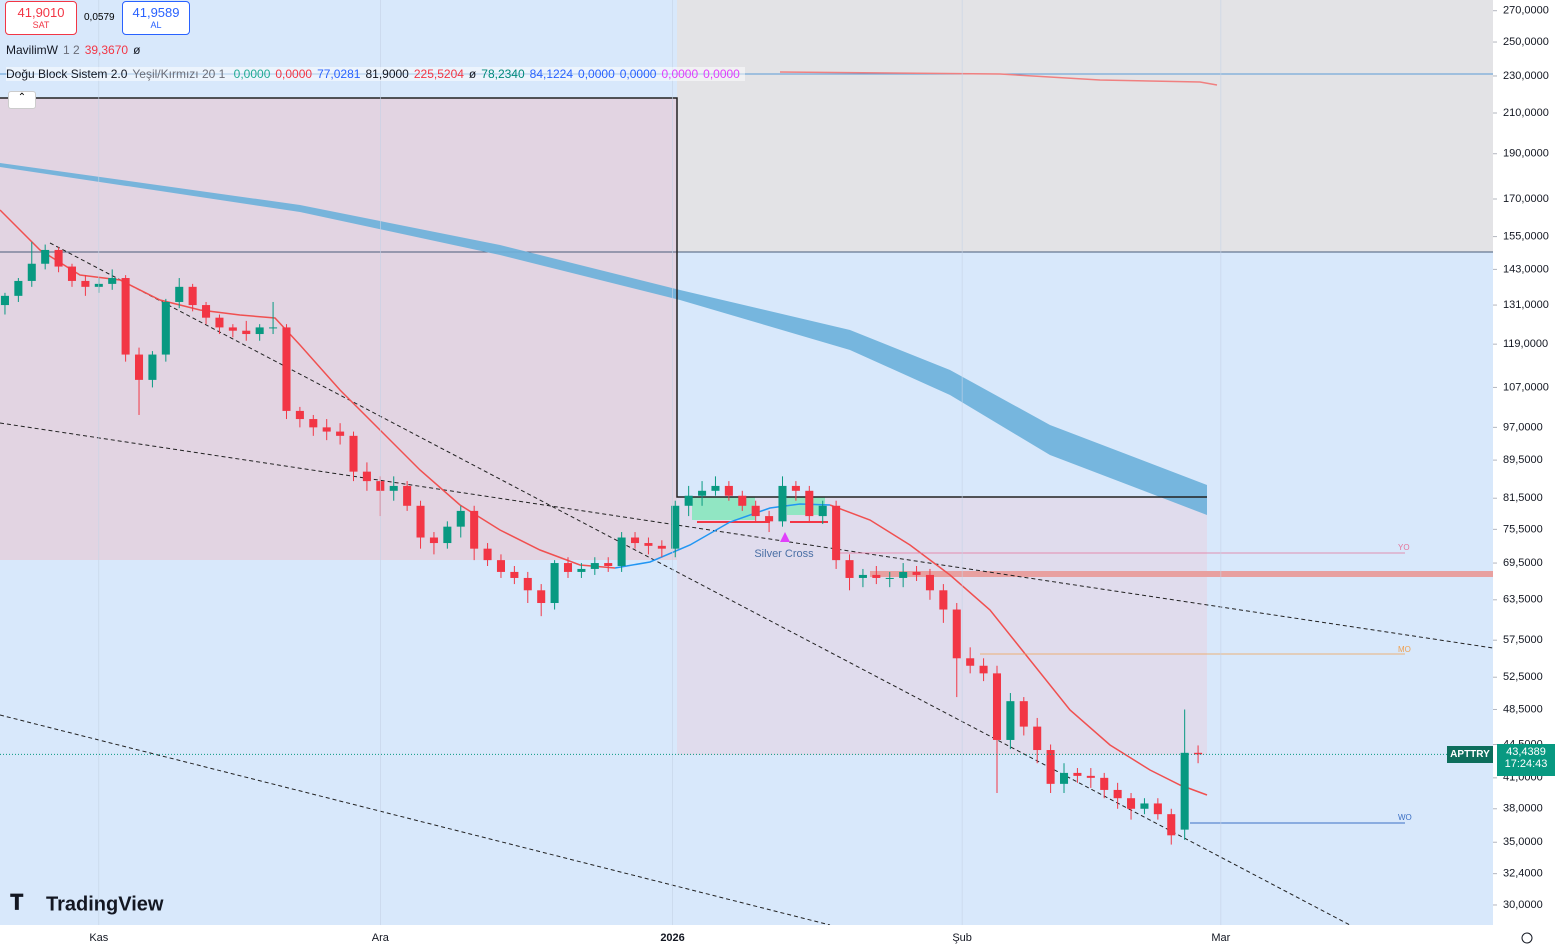 The image size is (1563, 950). I want to click on y-tick-label: 270,0000, so click(1526, 11).